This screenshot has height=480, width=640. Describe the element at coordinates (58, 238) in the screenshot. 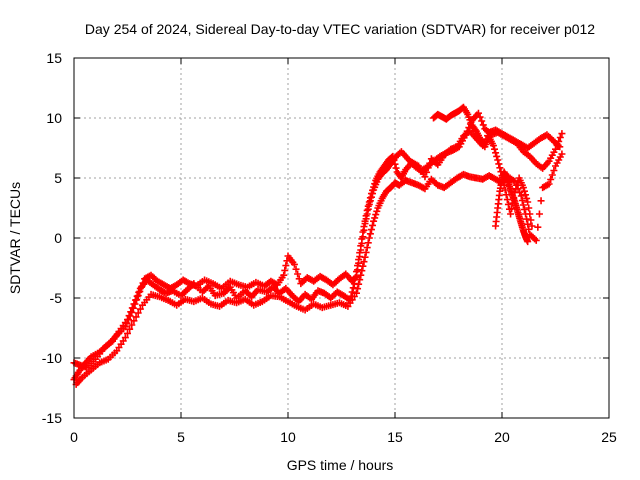

I see `y-tick-label: 0` at that location.